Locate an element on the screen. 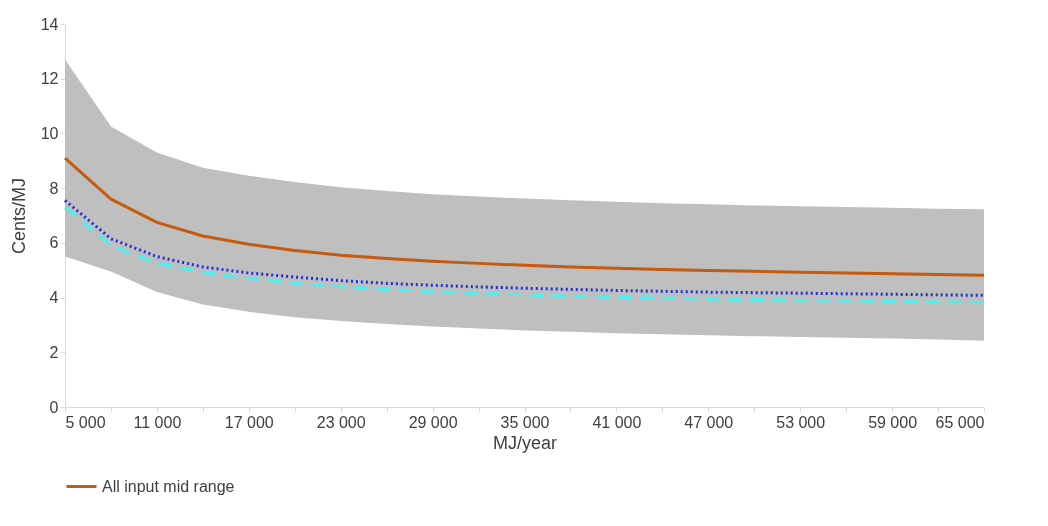  x-tick-label: 41 000 is located at coordinates (617, 422).